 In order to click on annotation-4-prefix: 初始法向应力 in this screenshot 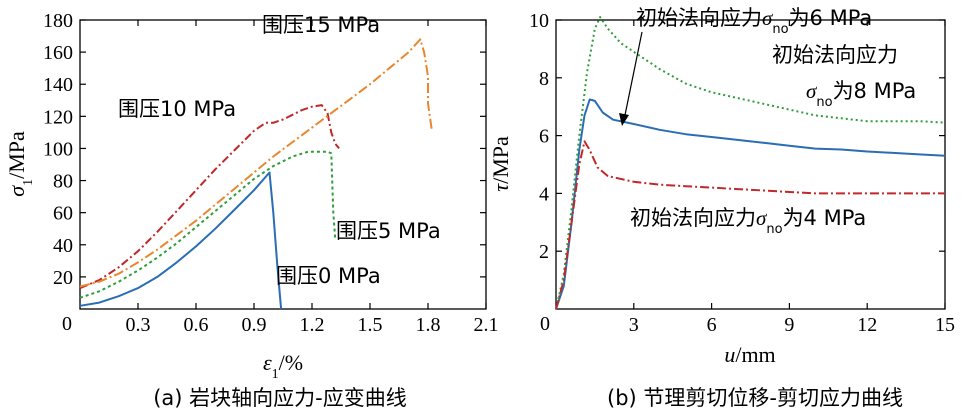, I will do `click(693, 218)`.